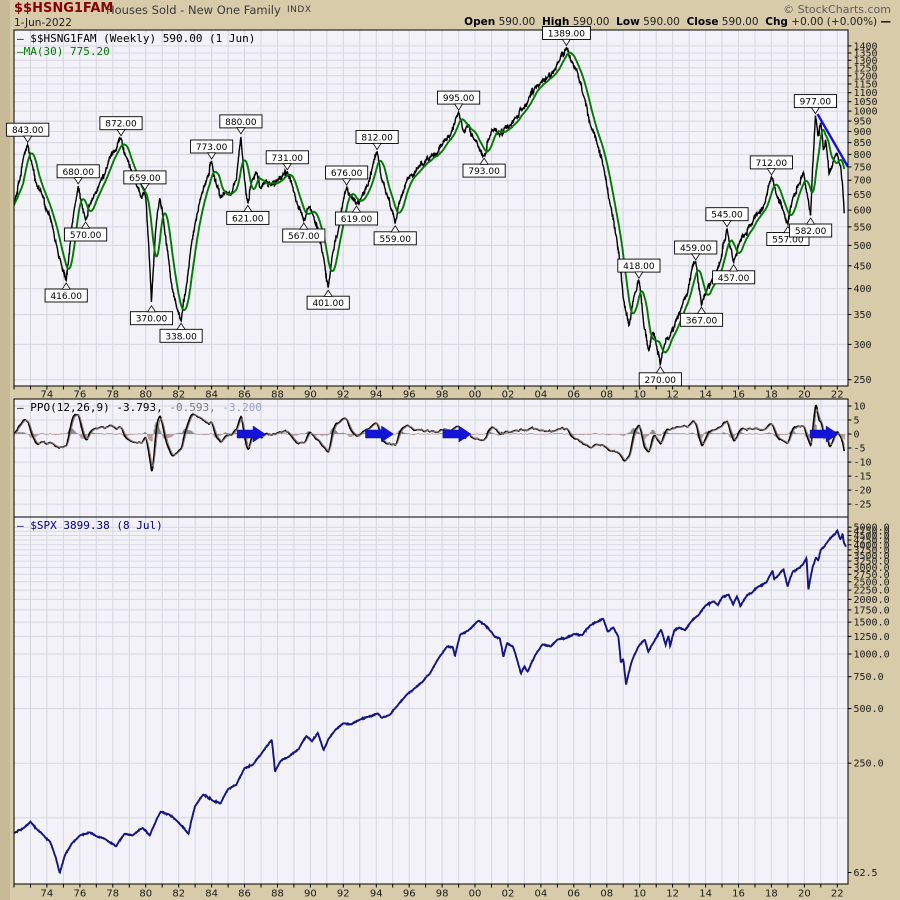  I want to click on svg-text: 1389.00, so click(566, 35).